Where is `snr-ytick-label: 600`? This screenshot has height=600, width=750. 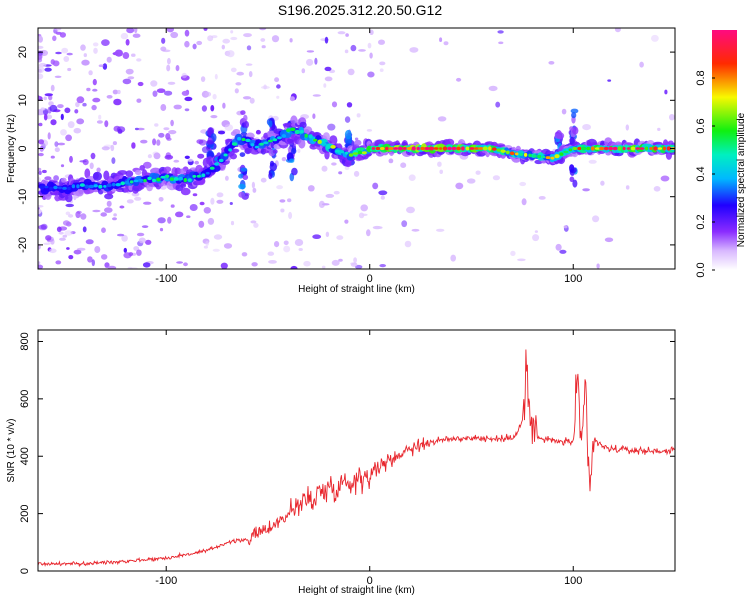
snr-ytick-label: 600 is located at coordinates (25, 399).